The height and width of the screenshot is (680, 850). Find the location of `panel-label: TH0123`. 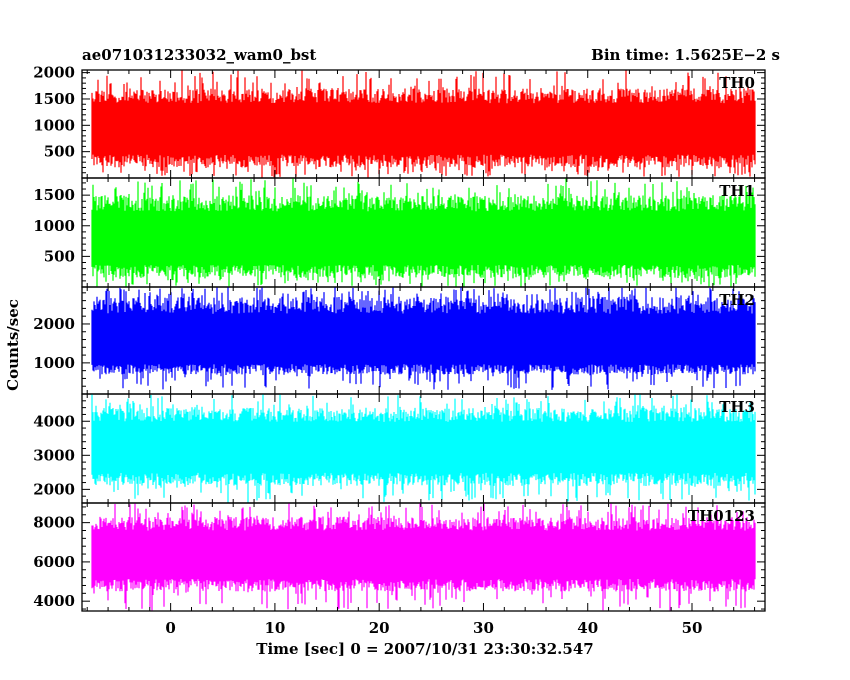

panel-label: TH0123 is located at coordinates (721, 516).